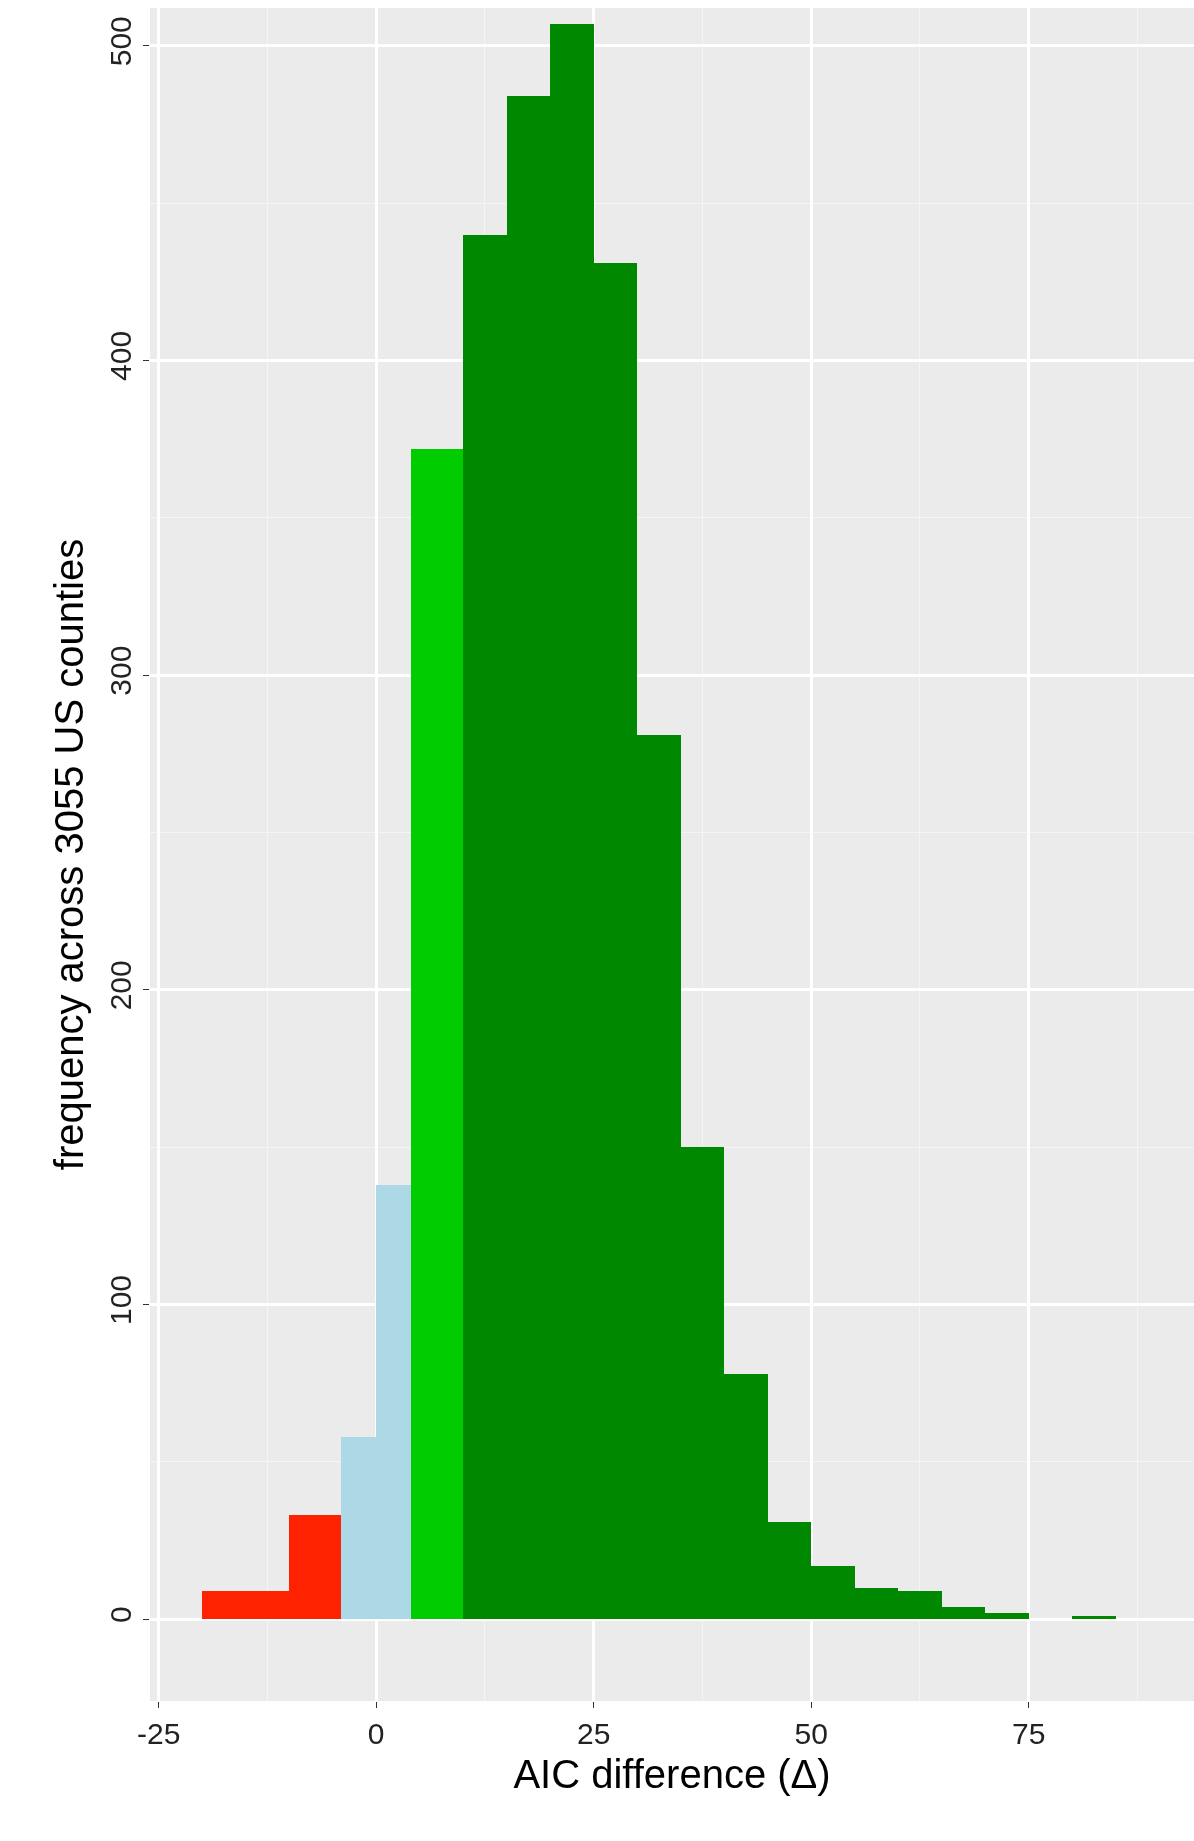  What do you see at coordinates (120, 985) in the screenshot?
I see `y-tick-label: 200` at bounding box center [120, 985].